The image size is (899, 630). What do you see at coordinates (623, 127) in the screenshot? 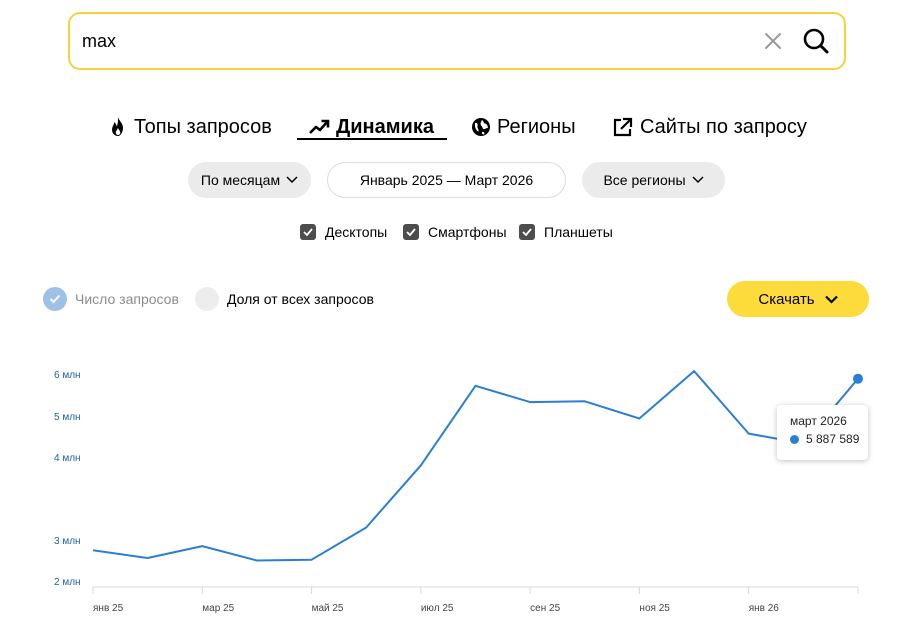
I see `external-link-icon` at bounding box center [623, 127].